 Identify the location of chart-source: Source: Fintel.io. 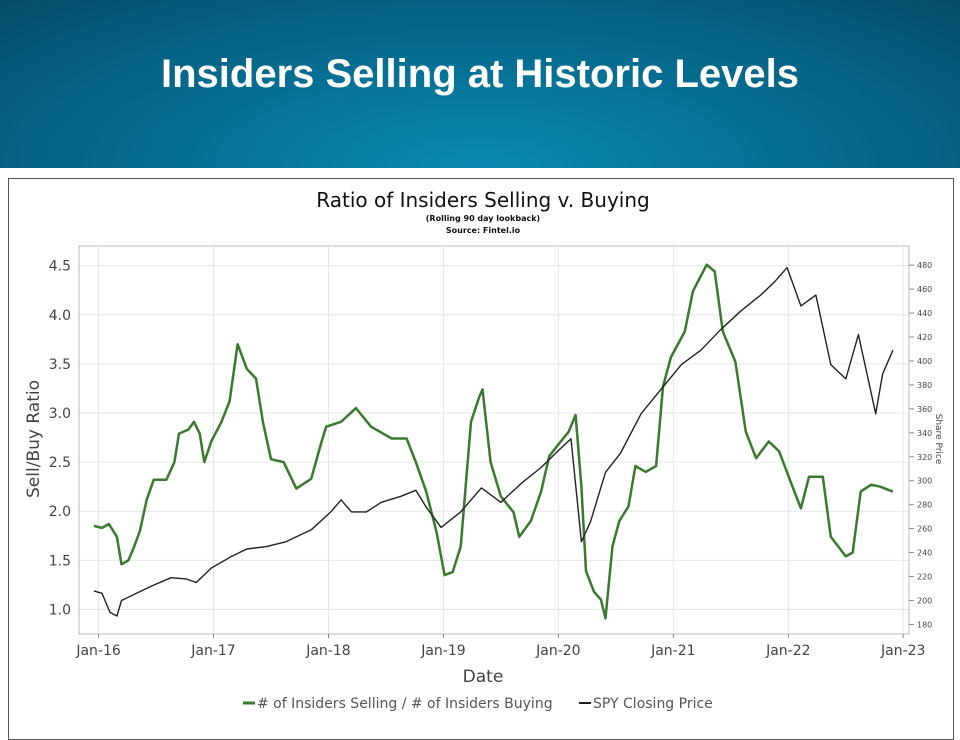
(483, 230).